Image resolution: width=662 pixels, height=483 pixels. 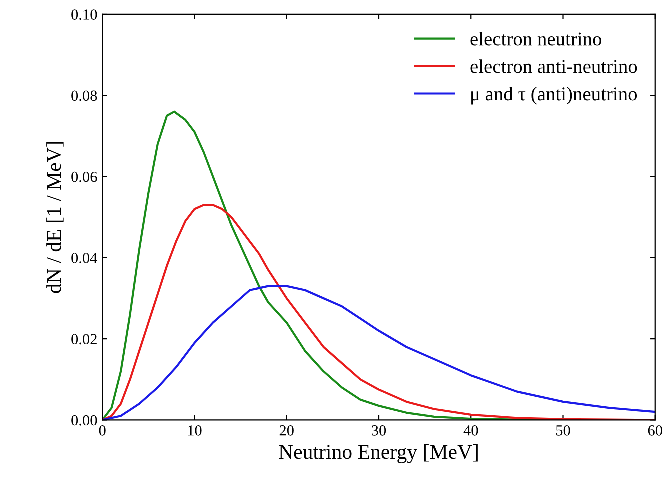 What do you see at coordinates (536, 39) in the screenshot?
I see `legend-label: electron neutrino` at bounding box center [536, 39].